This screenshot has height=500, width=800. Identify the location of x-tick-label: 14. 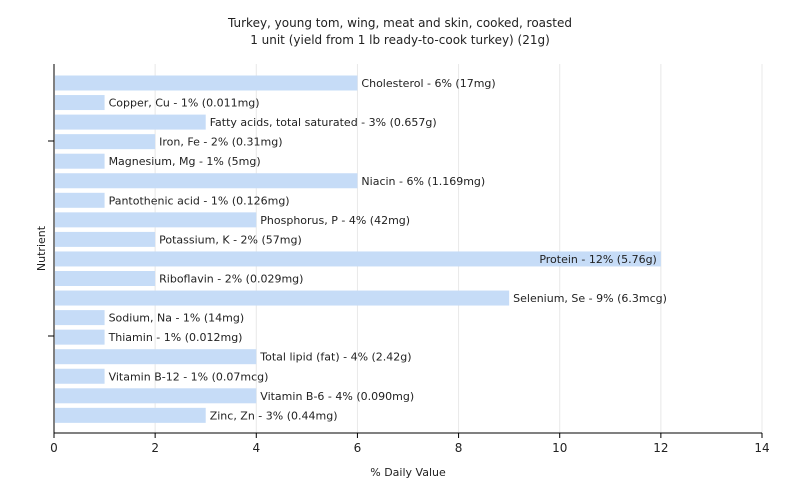
(761, 448).